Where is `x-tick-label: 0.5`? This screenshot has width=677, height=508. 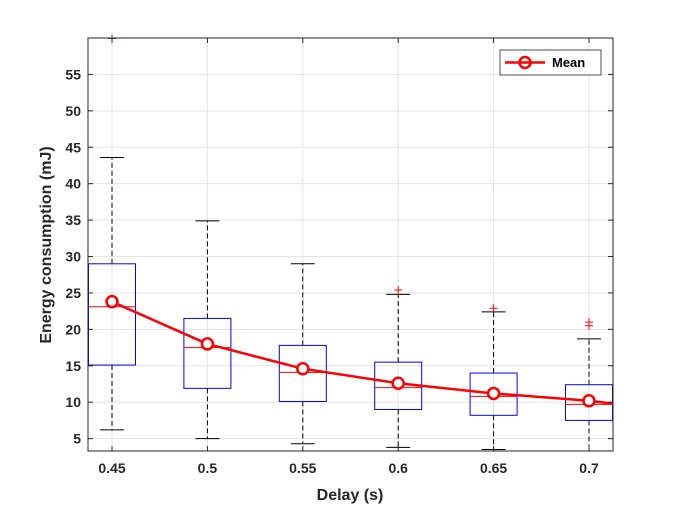
x-tick-label: 0.5 is located at coordinates (208, 468).